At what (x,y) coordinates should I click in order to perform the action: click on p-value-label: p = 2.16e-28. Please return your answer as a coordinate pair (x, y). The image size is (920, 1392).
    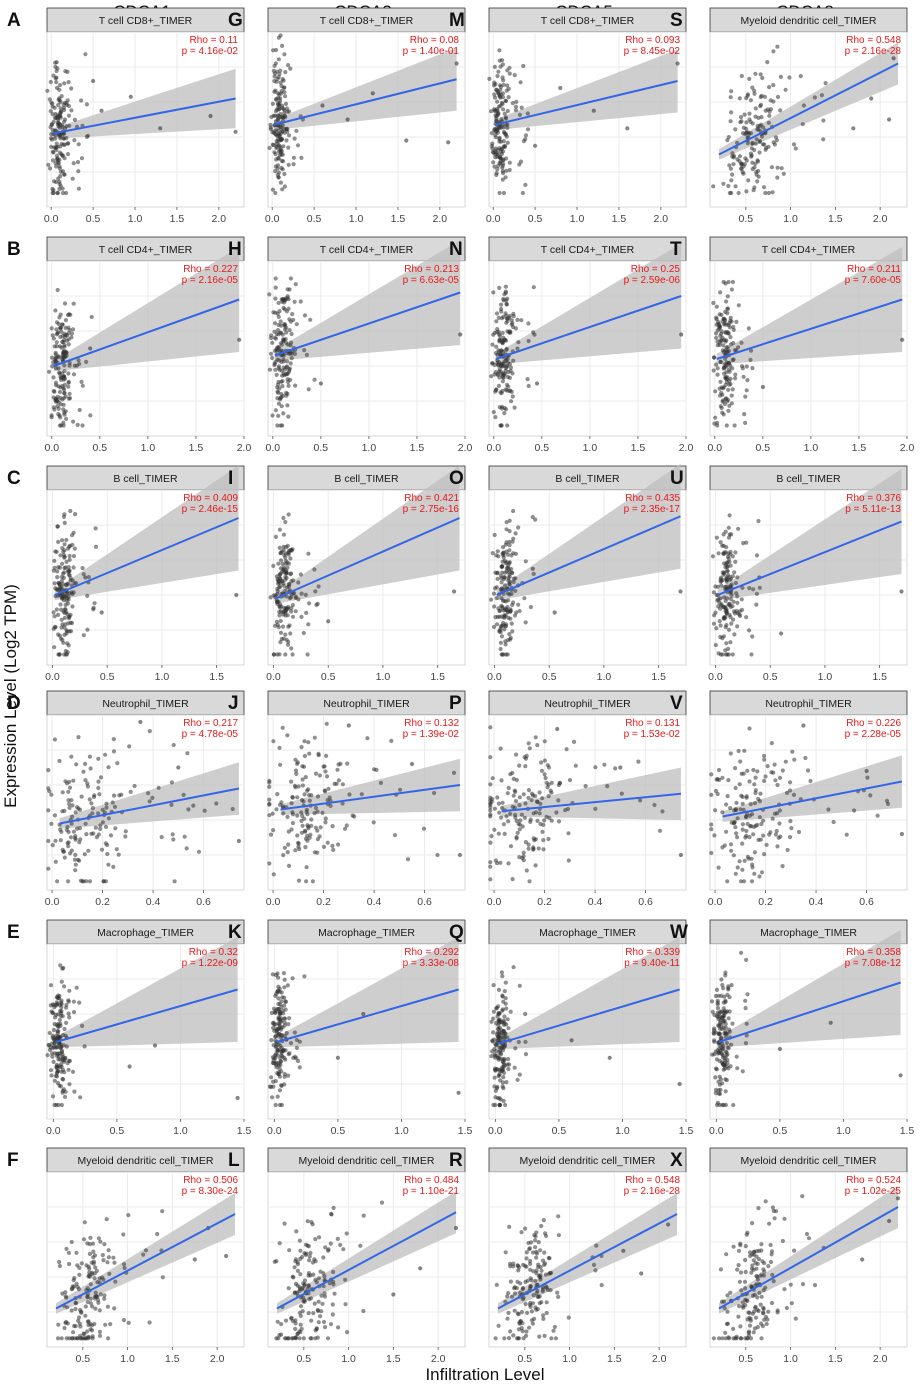
    Looking at the image, I should click on (873, 51).